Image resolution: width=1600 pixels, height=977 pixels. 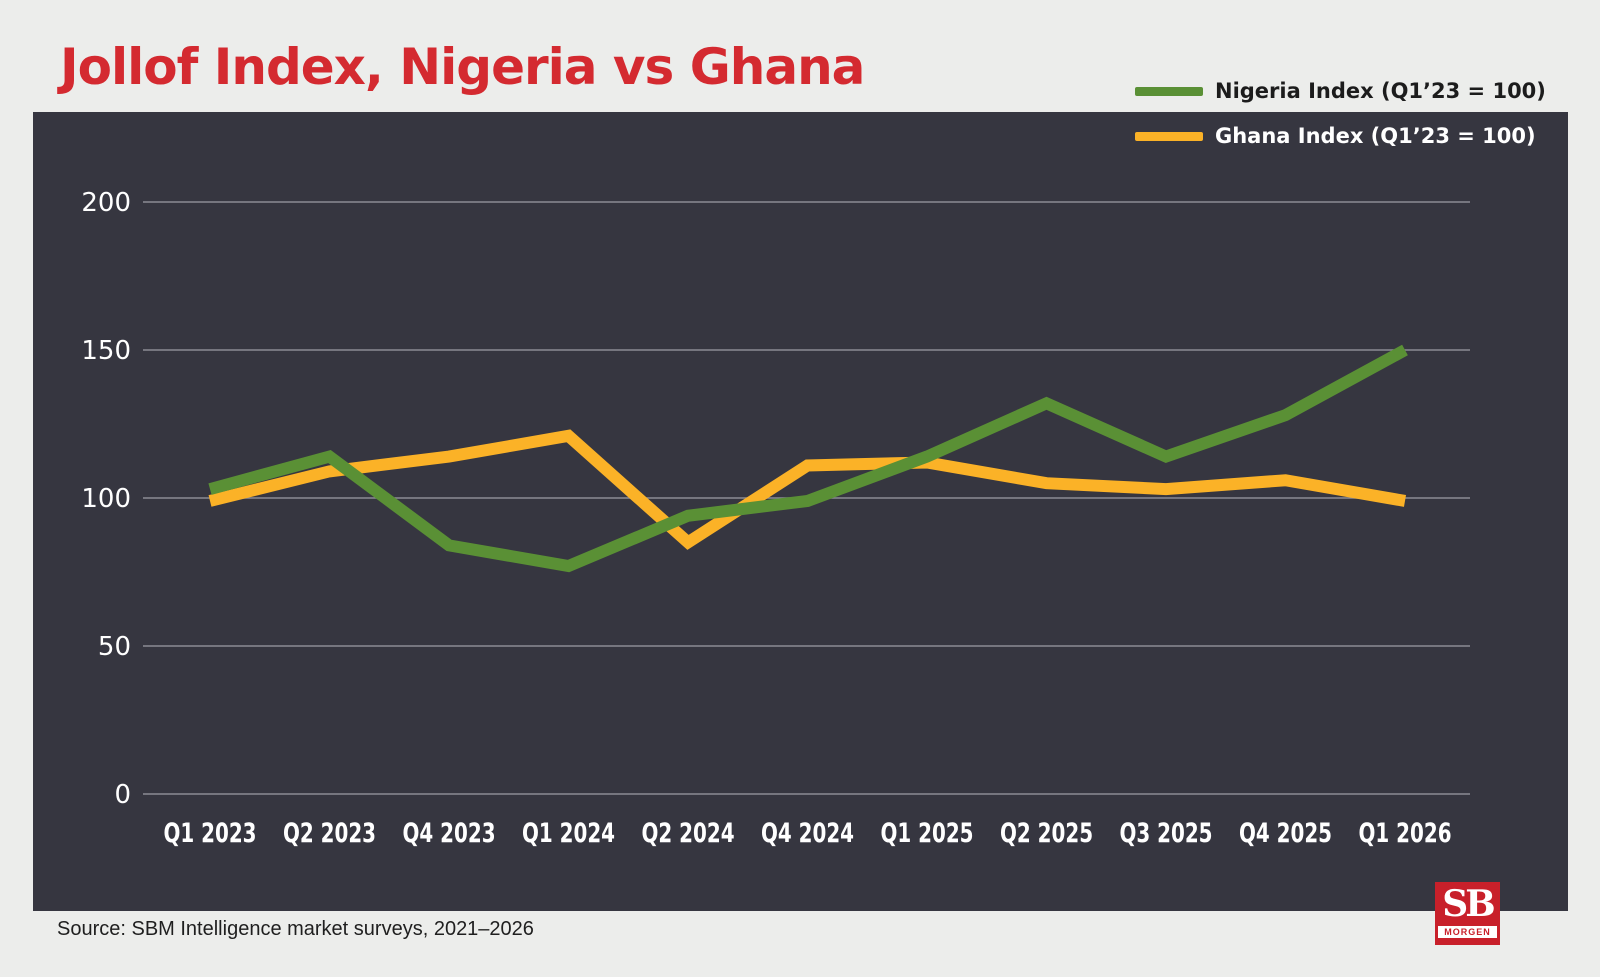 I want to click on logo-monogram: SB, so click(x=1468, y=904).